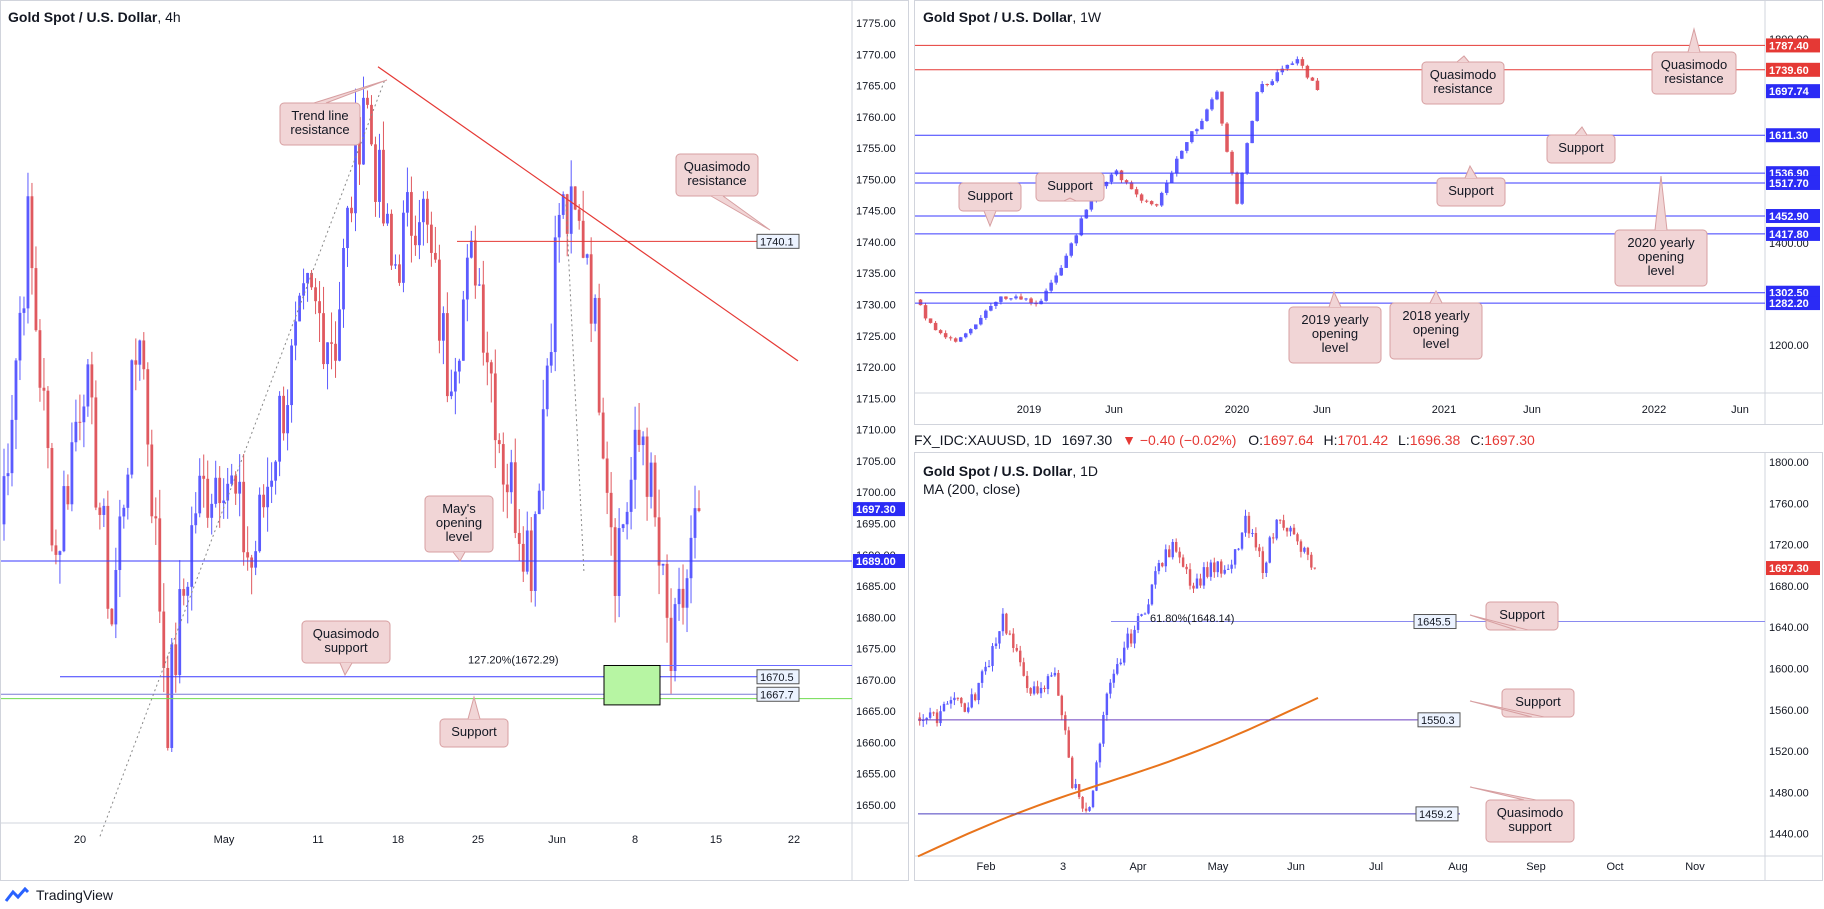 The width and height of the screenshot is (1824, 909). Describe the element at coordinates (876, 55) in the screenshot. I see `h4-y-tick-label: 1770.00` at that location.